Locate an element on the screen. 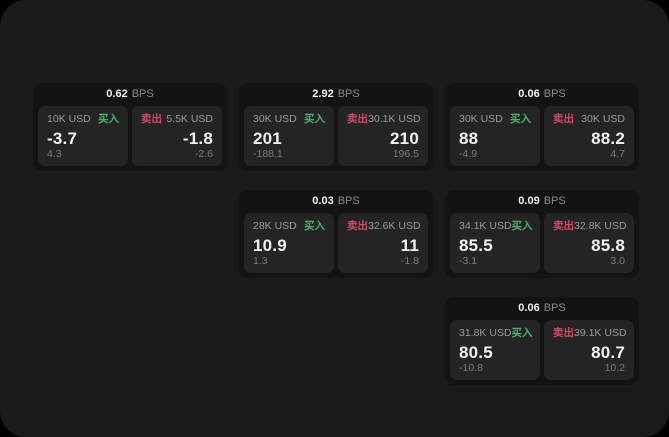 This screenshot has width=669, height=437. buy-price: 201 is located at coordinates (267, 138).